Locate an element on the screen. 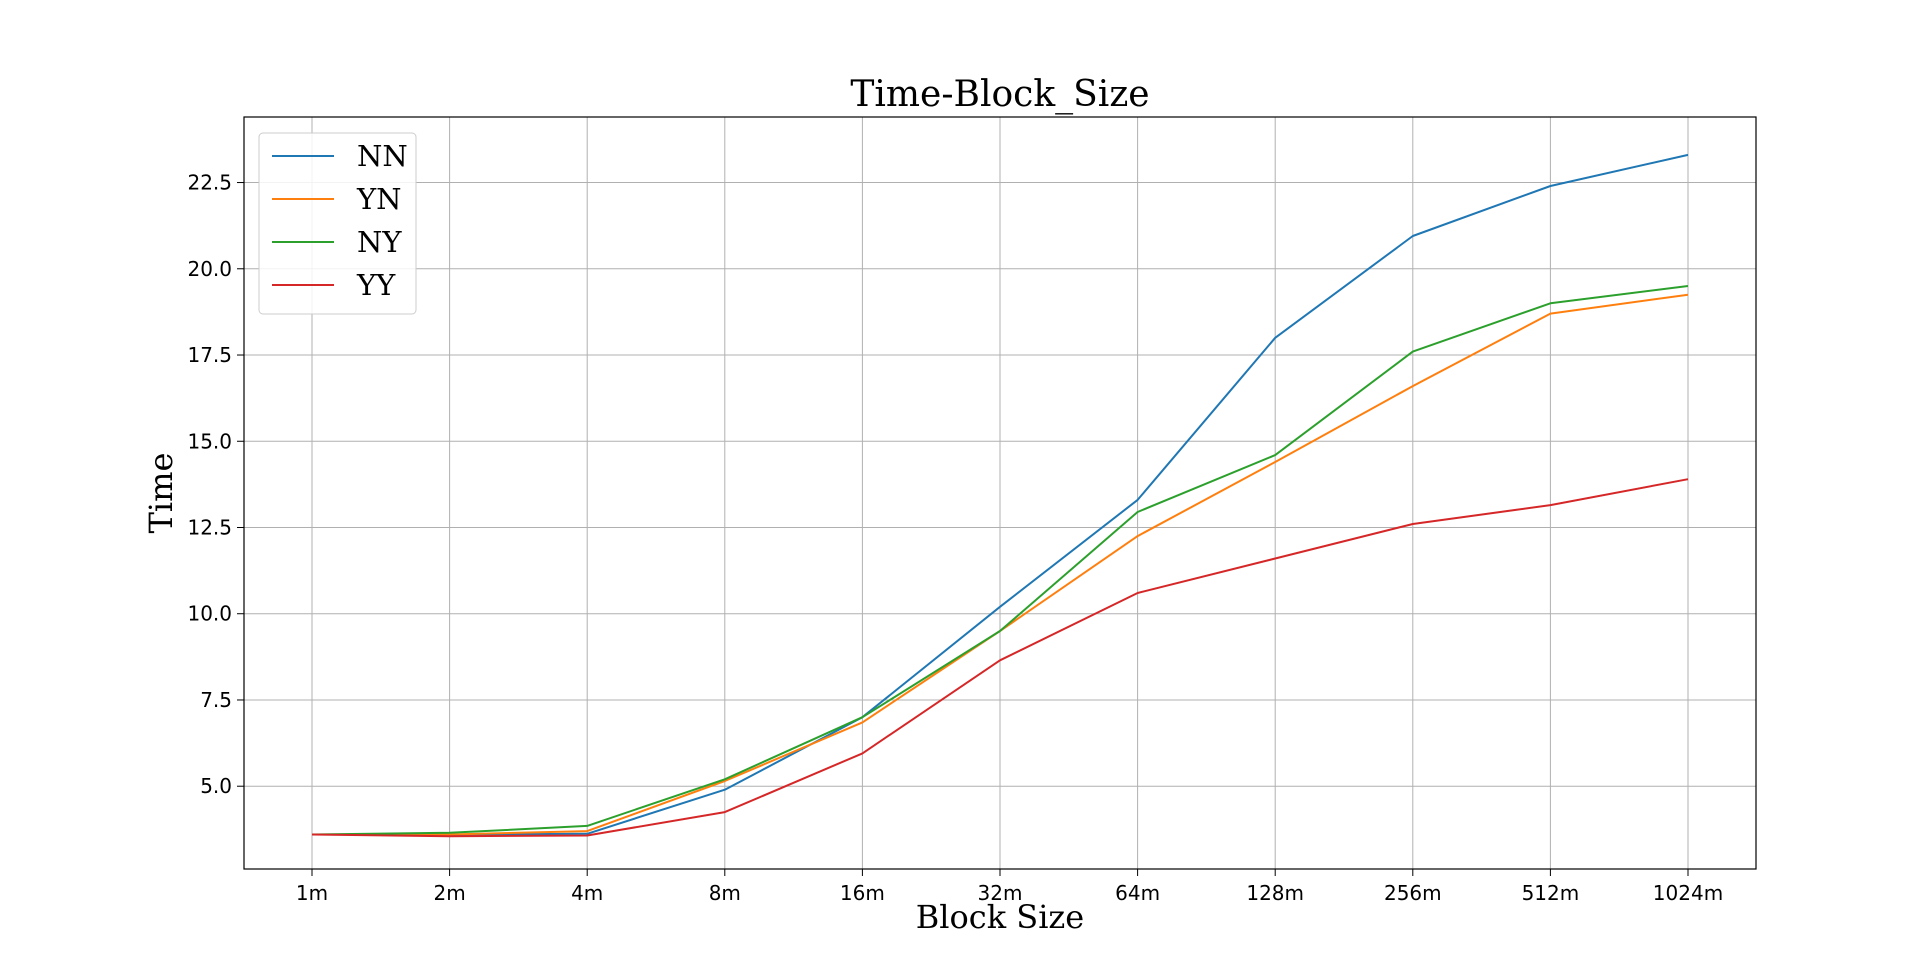 This screenshot has height=961, width=1920. x-tick-label: 64m is located at coordinates (1137, 893).